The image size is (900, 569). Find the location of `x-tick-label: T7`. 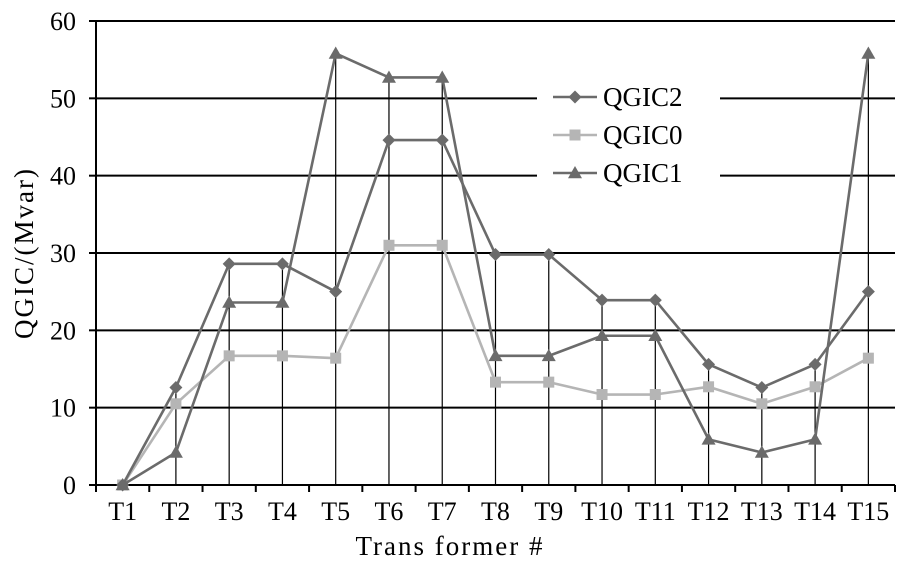

x-tick-label: T7 is located at coordinates (442, 511).